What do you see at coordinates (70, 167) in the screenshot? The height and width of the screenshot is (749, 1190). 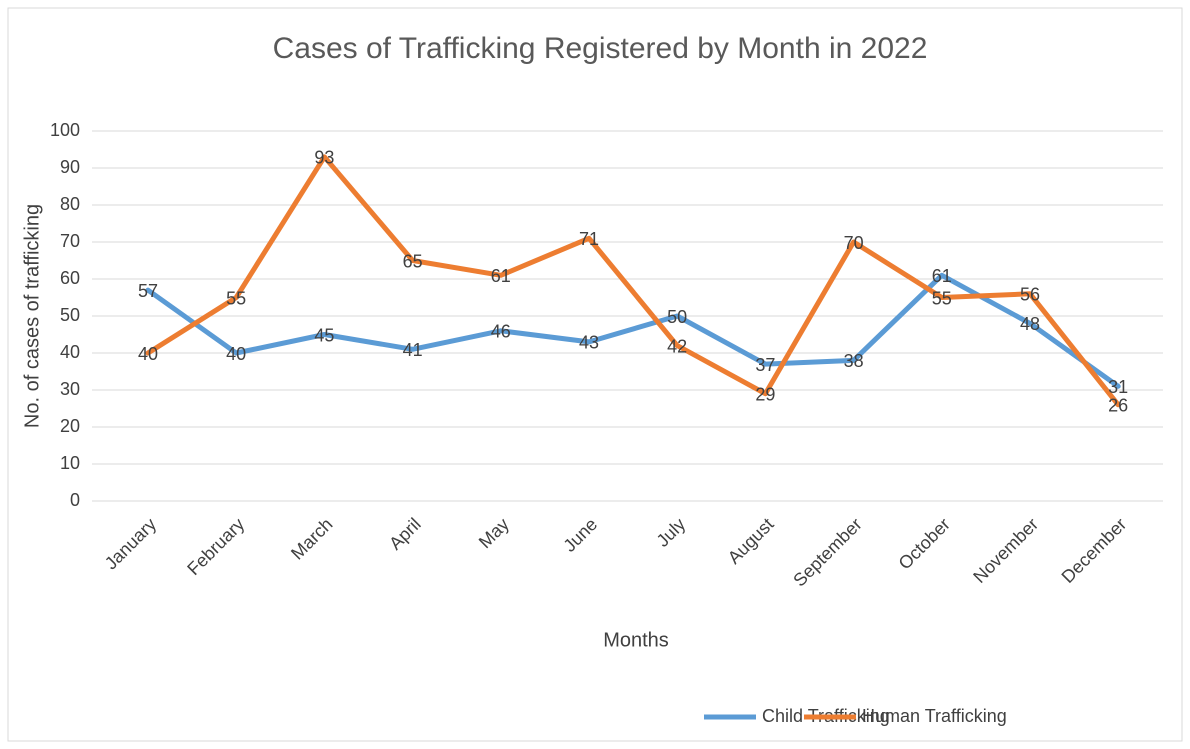 I see `y-tick-label: 90` at bounding box center [70, 167].